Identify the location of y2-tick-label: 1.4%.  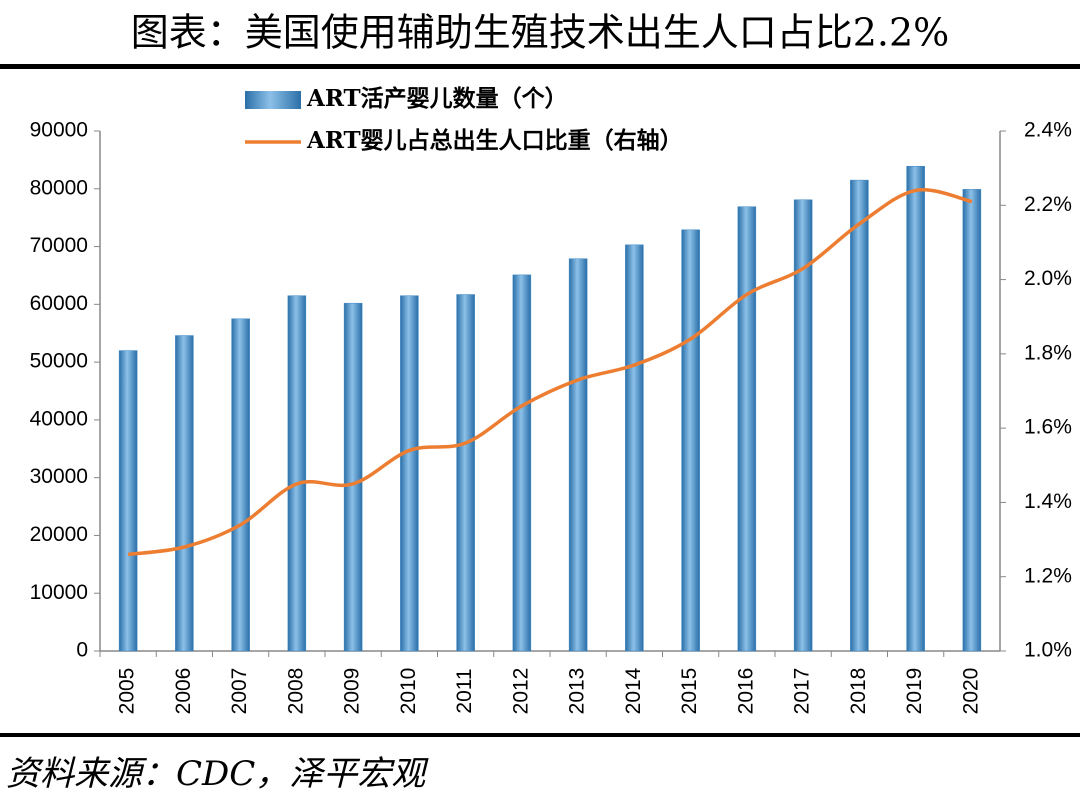
(1048, 501).